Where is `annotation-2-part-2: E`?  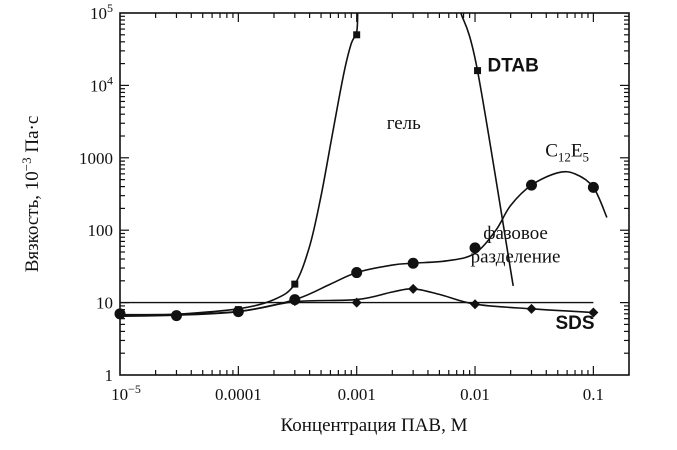
annotation-2-part-2: E is located at coordinates (577, 150).